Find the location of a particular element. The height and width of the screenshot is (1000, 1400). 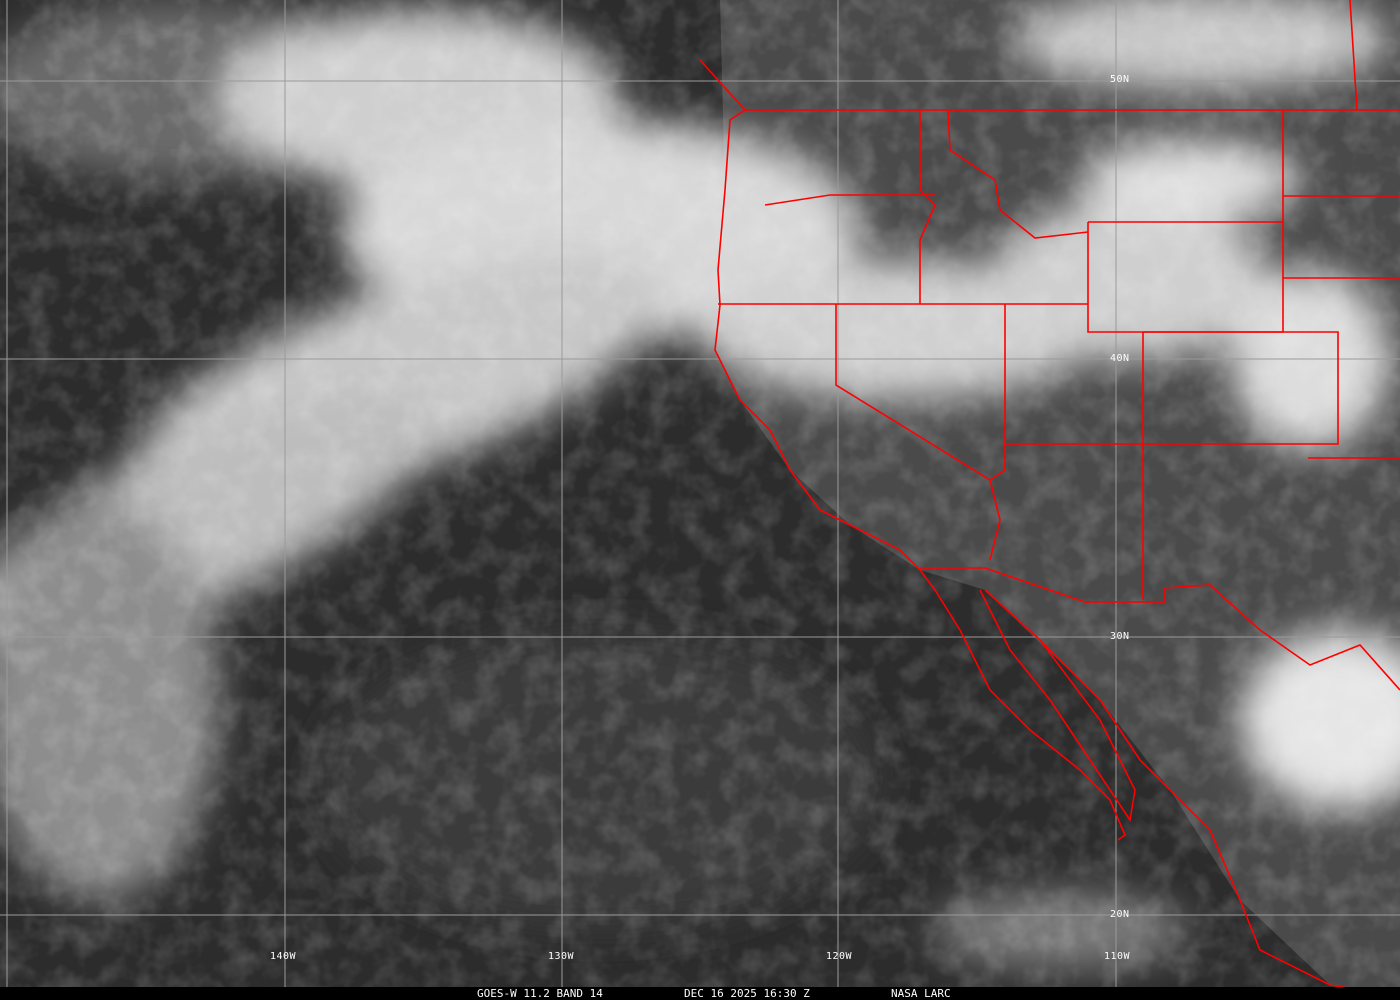

idaho-montana-border is located at coordinates (1018, 174).